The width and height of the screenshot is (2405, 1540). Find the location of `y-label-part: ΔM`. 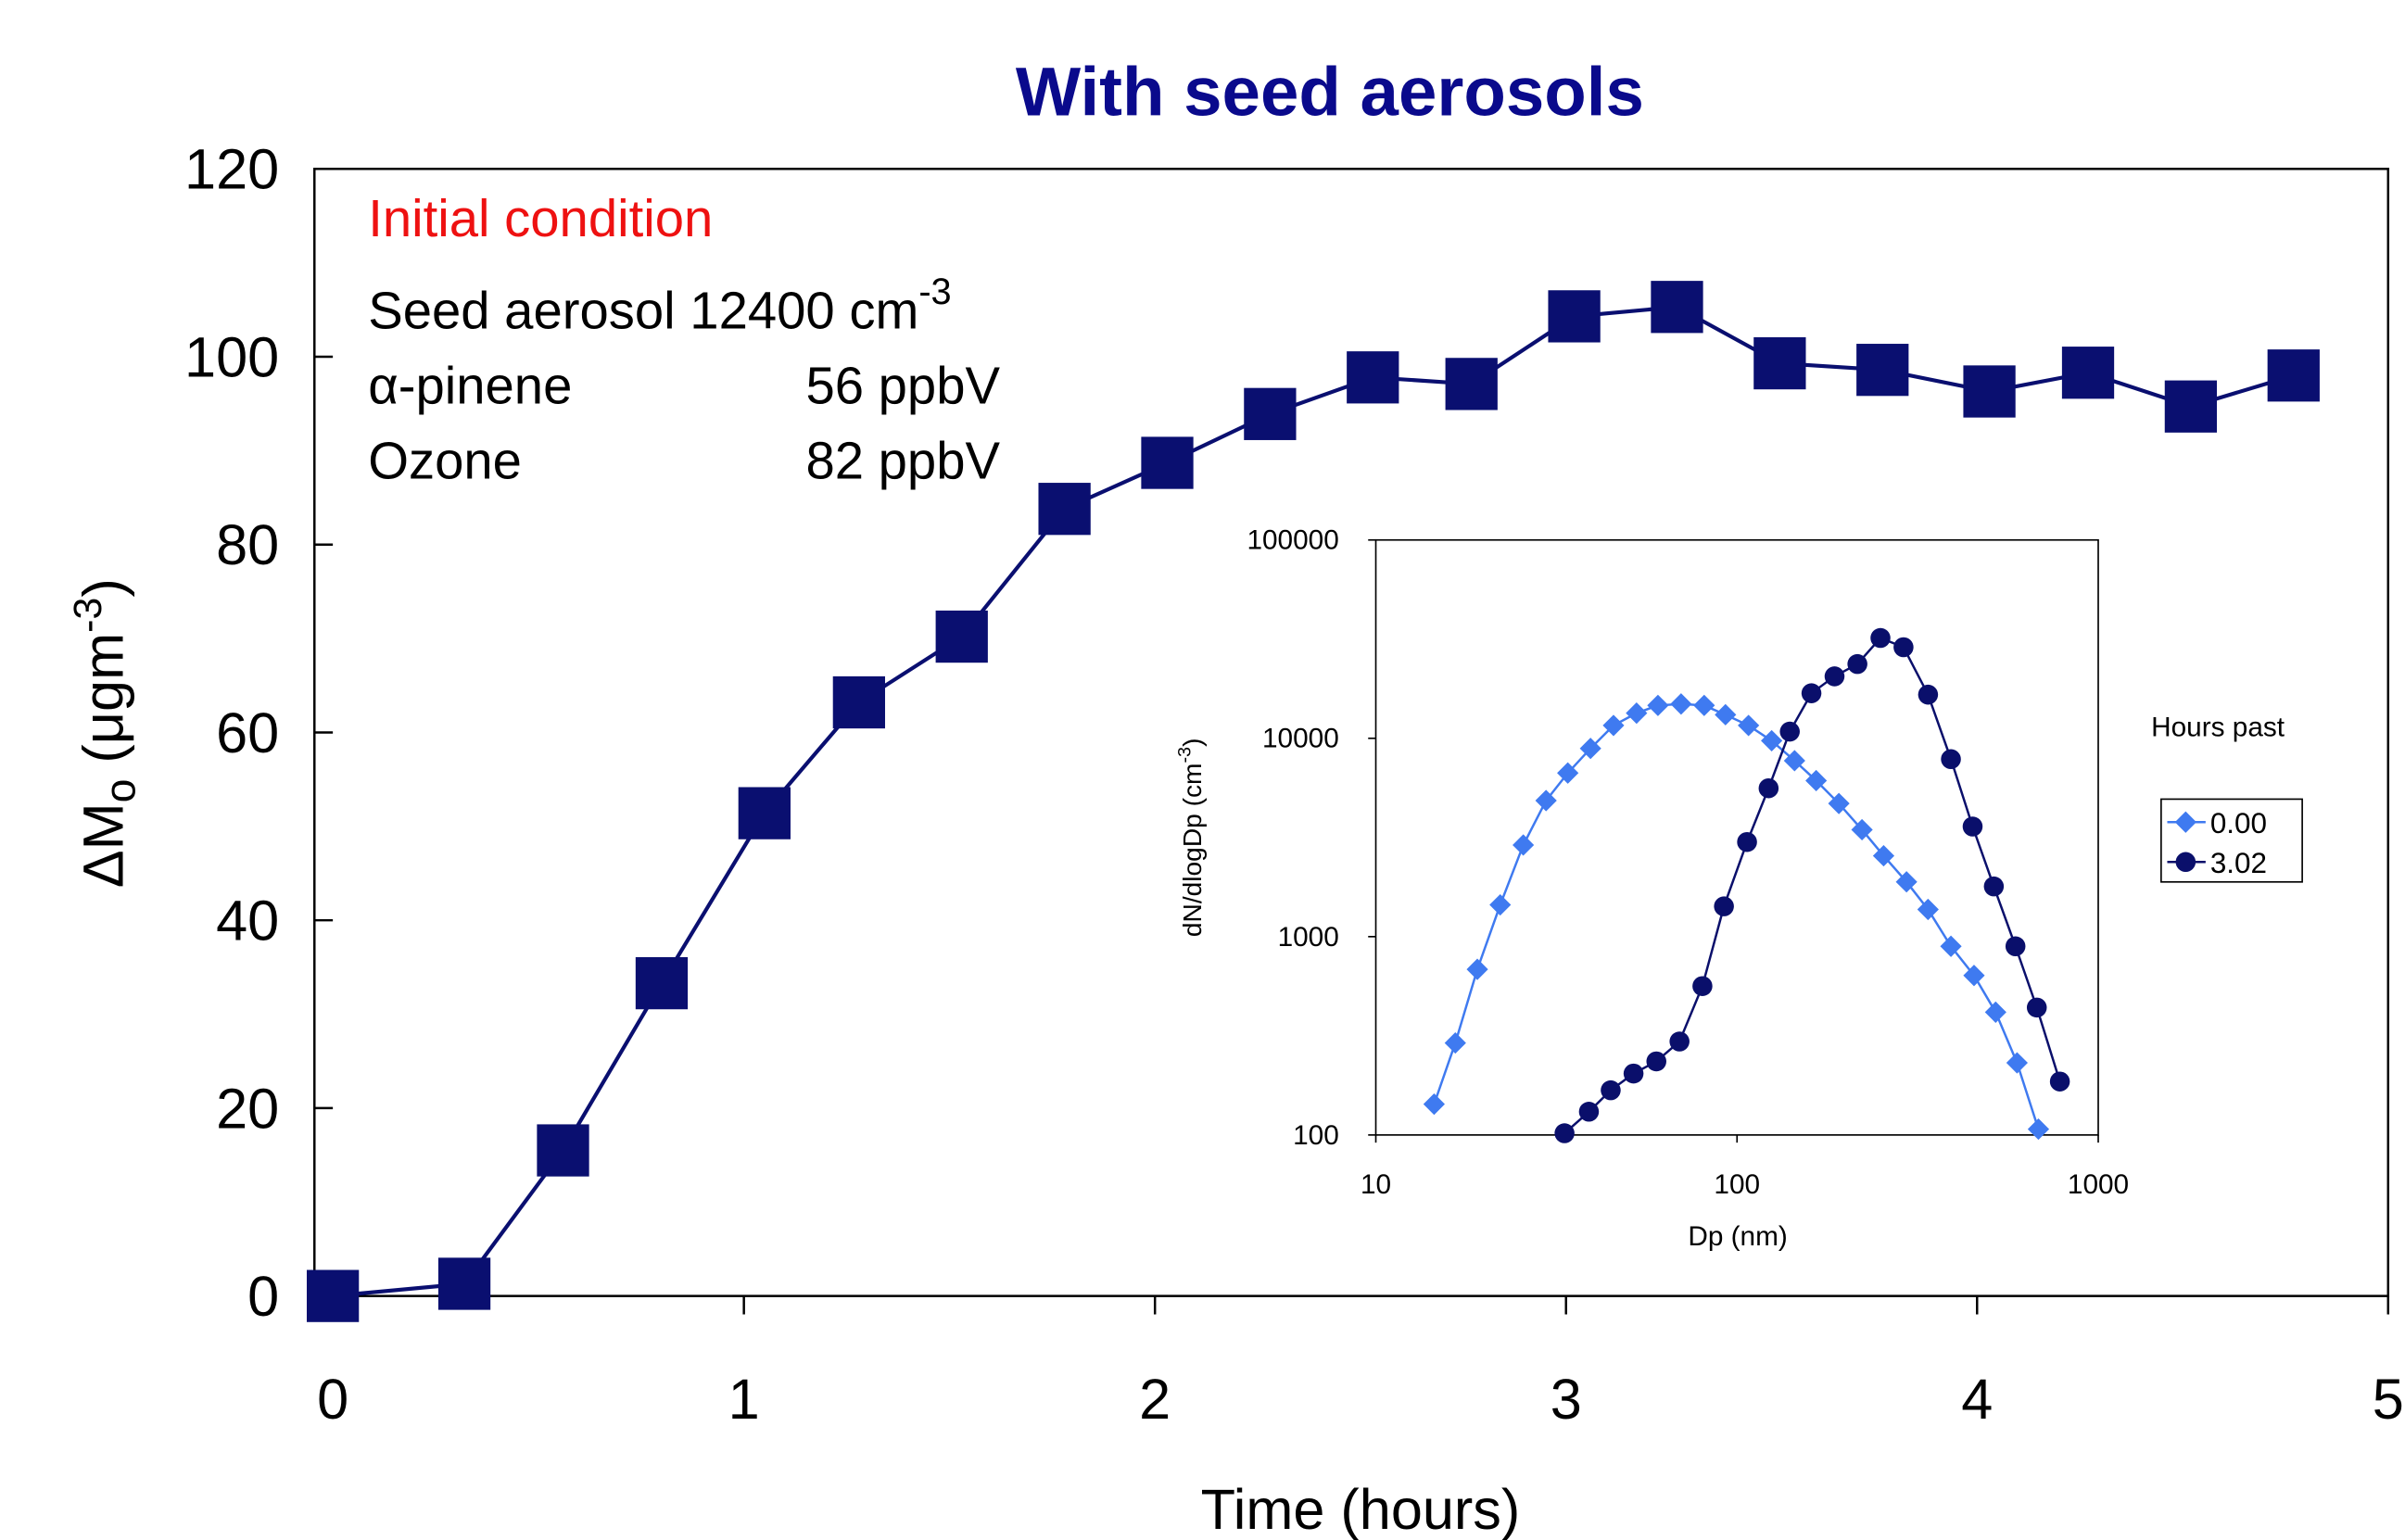

y-label-part: ΔM is located at coordinates (102, 845).